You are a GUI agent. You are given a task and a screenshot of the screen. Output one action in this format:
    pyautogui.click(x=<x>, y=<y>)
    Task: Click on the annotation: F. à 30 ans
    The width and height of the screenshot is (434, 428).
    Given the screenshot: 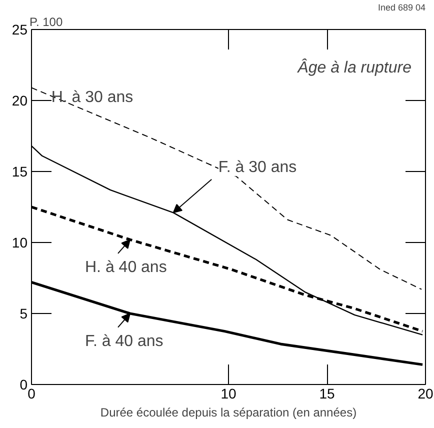 What is the action you would take?
    pyautogui.click(x=257, y=167)
    